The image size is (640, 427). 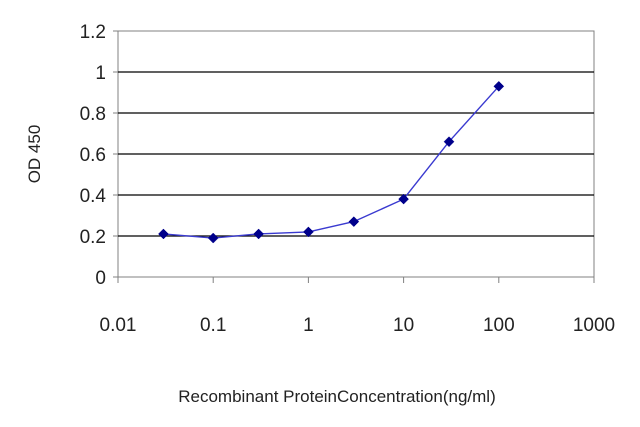 I want to click on y-tick-label: 0.6, so click(x=93, y=155).